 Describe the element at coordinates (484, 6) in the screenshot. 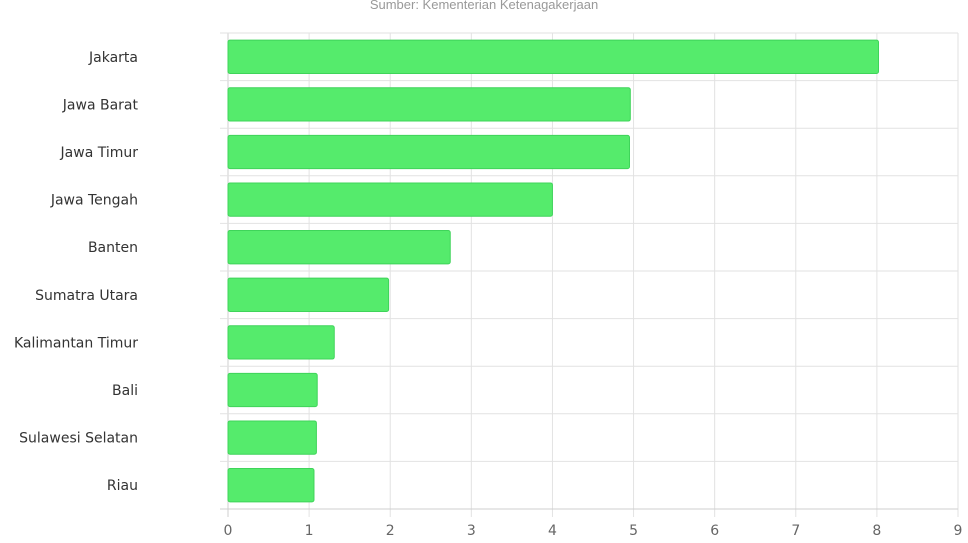

I see `source-note: Sumber: Kementerian Ketenagakerjaan` at that location.